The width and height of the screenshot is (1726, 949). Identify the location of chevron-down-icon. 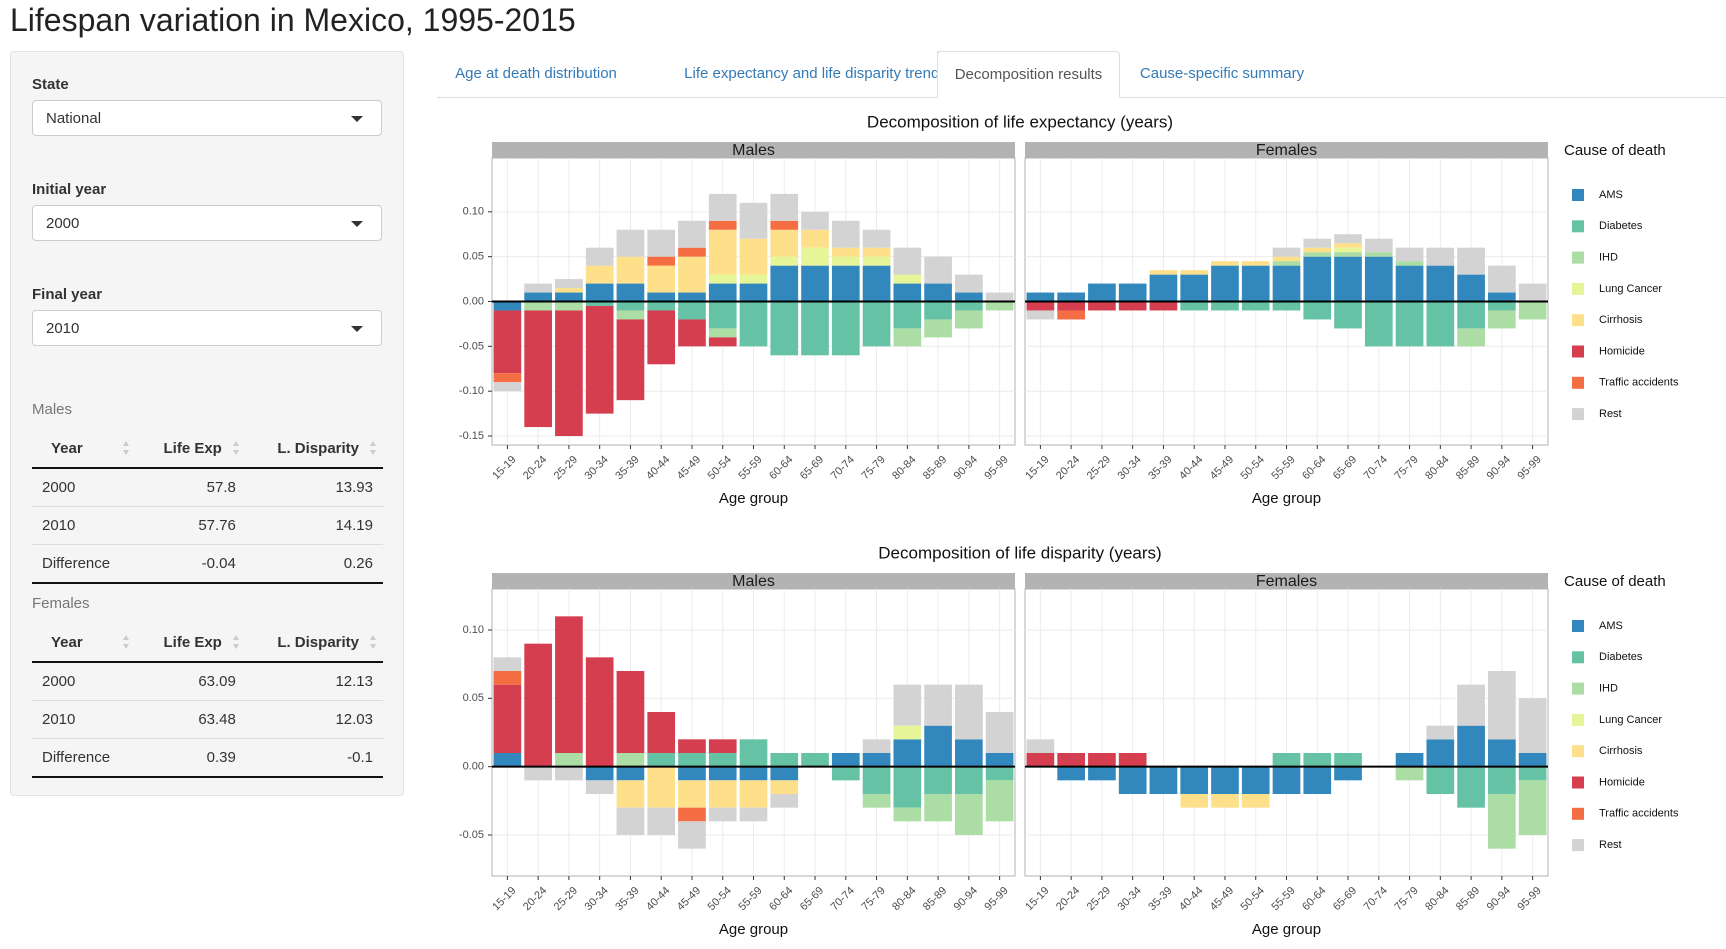
(357, 224).